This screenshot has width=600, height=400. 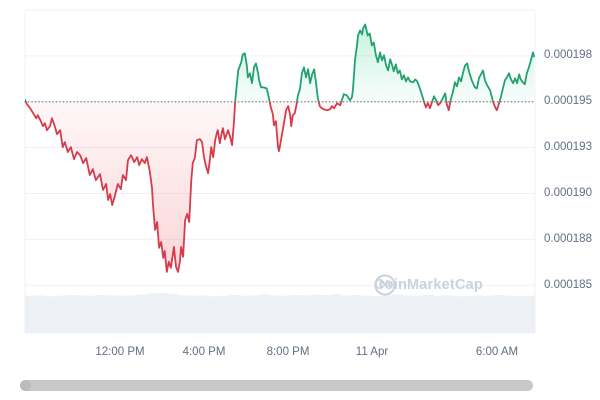 What do you see at coordinates (204, 352) in the screenshot?
I see `x-axis-label: 4:00 PM` at bounding box center [204, 352].